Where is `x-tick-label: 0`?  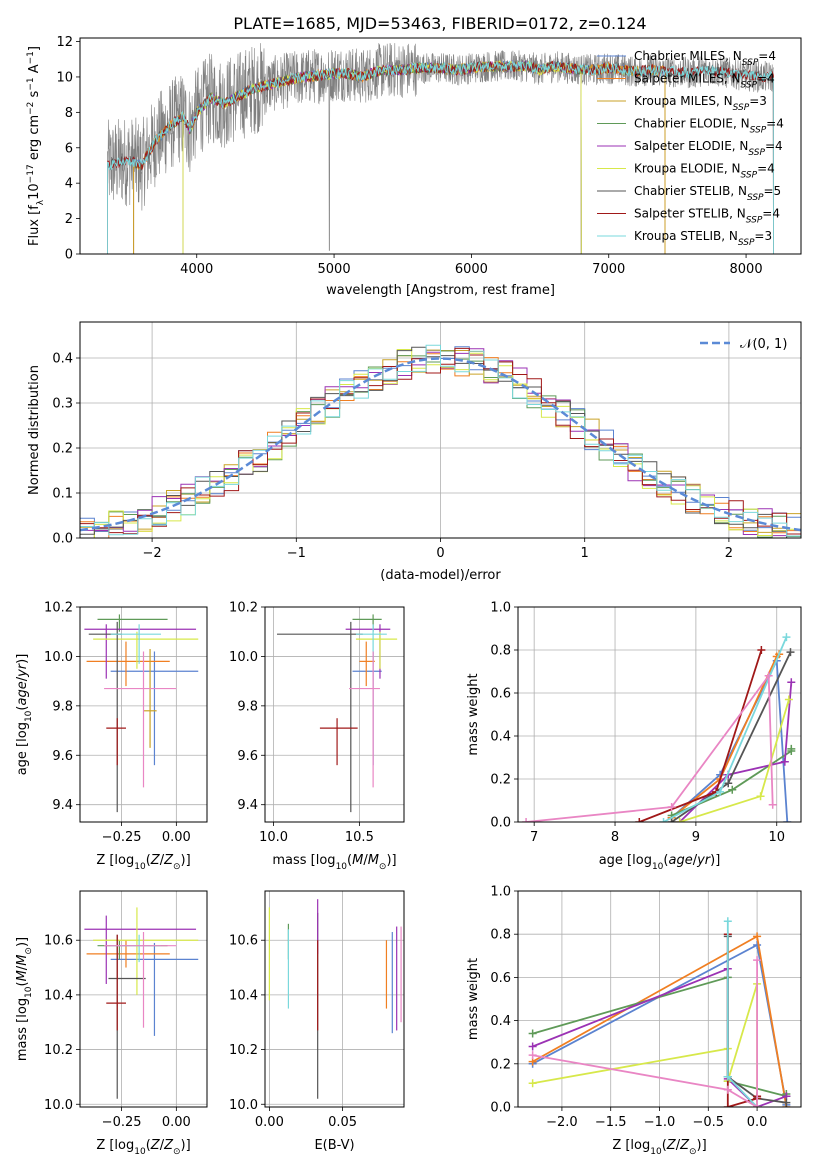 x-tick-label: 0 is located at coordinates (440, 553).